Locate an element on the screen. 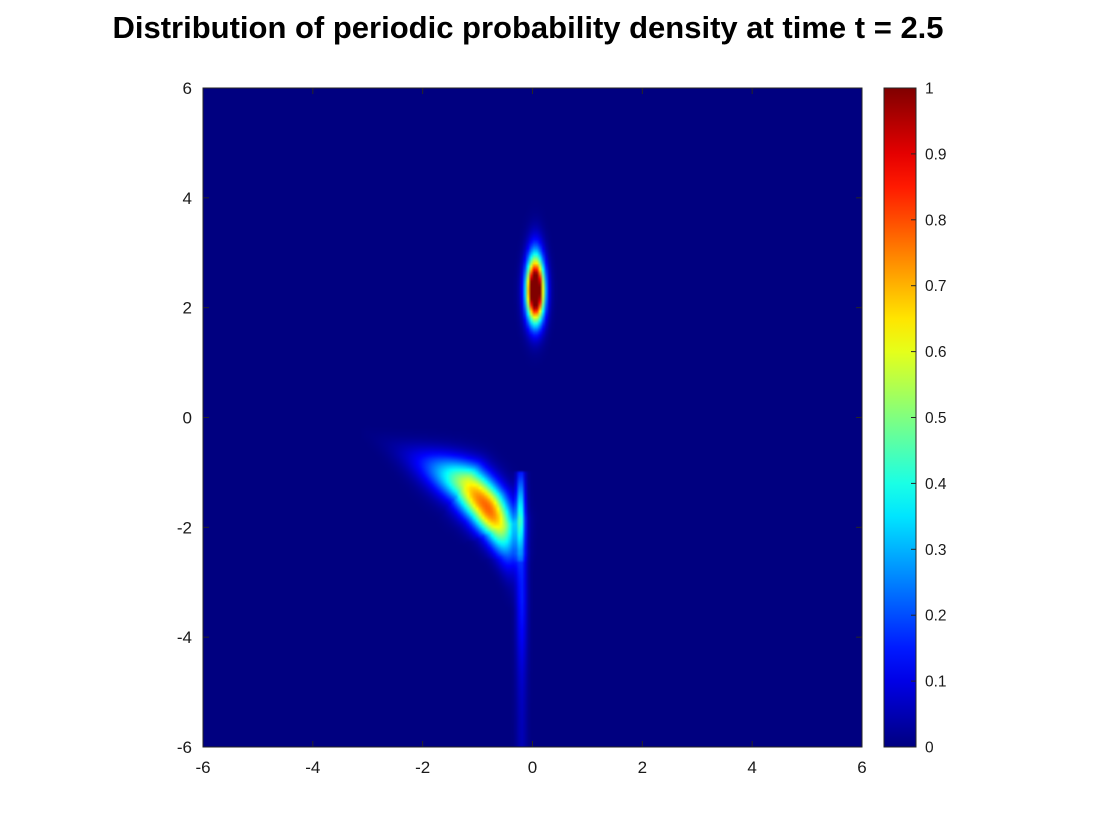 The width and height of the screenshot is (1120, 840). x-tick-label: 2 is located at coordinates (642, 767).